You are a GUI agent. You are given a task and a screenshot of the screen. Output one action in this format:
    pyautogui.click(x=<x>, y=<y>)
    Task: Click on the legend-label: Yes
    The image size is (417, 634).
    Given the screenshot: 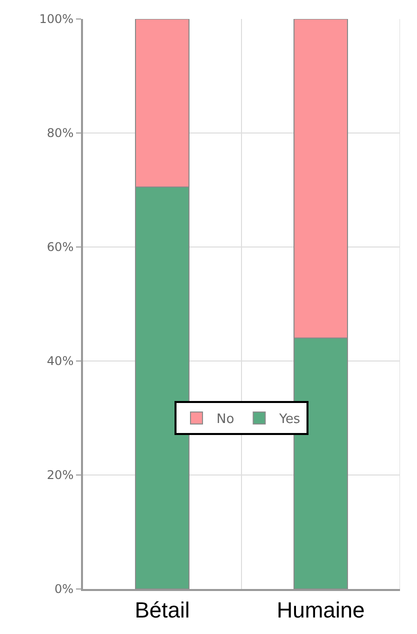 What is the action you would take?
    pyautogui.click(x=289, y=420)
    